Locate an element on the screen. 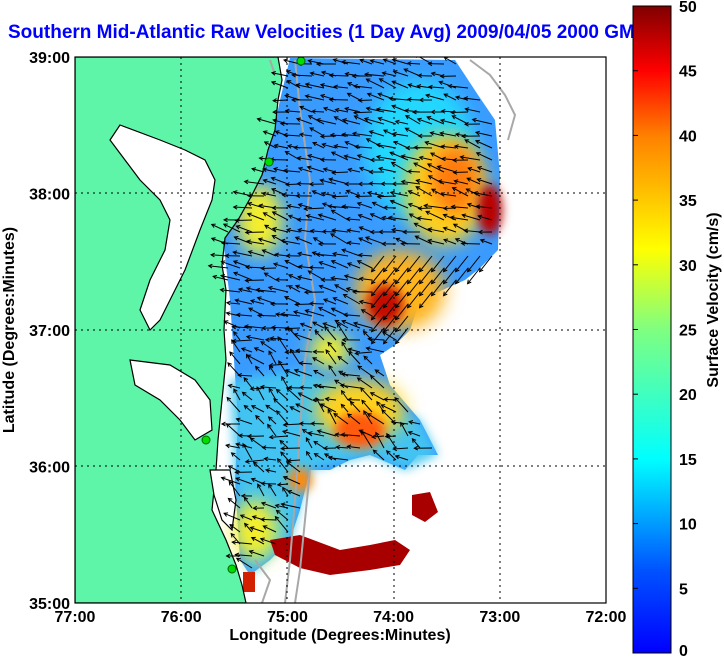  x-axis-label: Longitude (Degrees:Minutes) is located at coordinates (339, 635).